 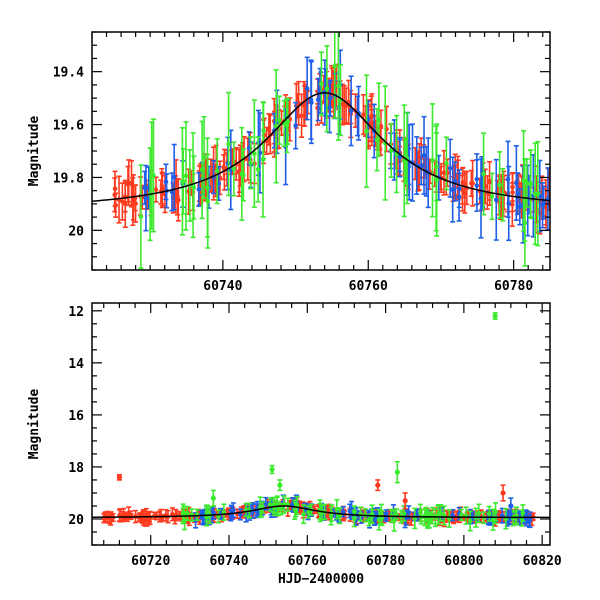 I want to click on x-tick-label: 60820, so click(x=542, y=561).